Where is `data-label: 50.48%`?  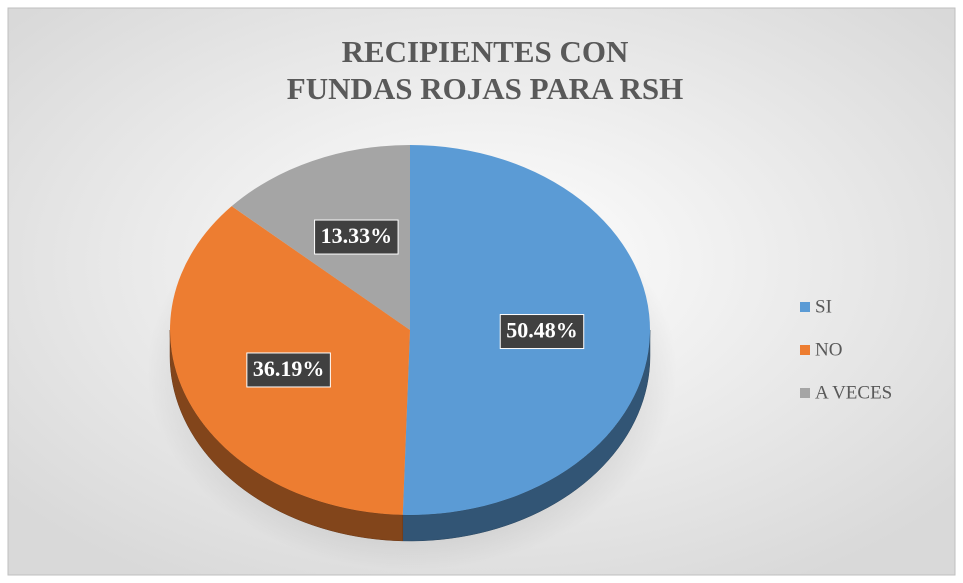
data-label: 50.48% is located at coordinates (542, 332).